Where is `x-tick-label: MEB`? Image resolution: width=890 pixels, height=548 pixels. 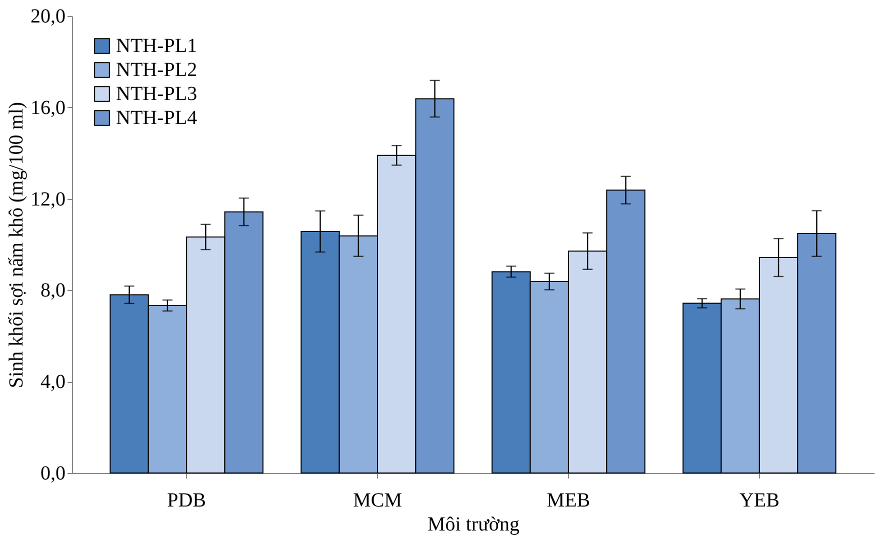
x-tick-label: MEB is located at coordinates (568, 501).